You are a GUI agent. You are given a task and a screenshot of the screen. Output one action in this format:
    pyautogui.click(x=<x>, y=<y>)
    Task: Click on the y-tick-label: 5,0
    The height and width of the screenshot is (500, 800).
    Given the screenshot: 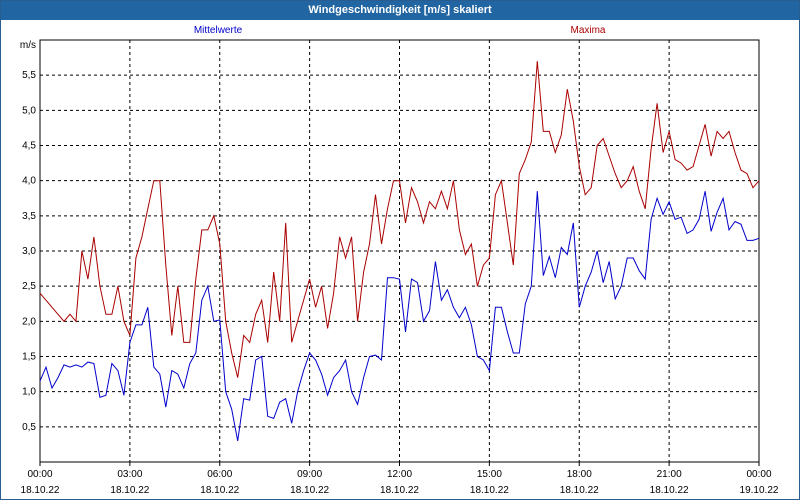 What is the action you would take?
    pyautogui.click(x=29, y=110)
    